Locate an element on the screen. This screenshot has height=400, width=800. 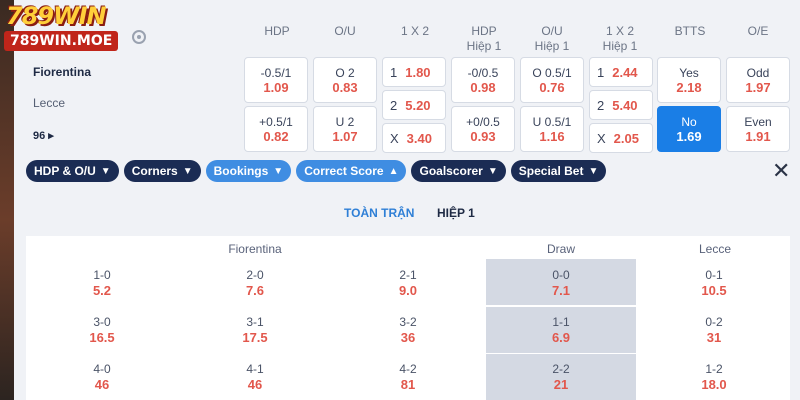
score-odds: 7.1 is located at coordinates (561, 290).